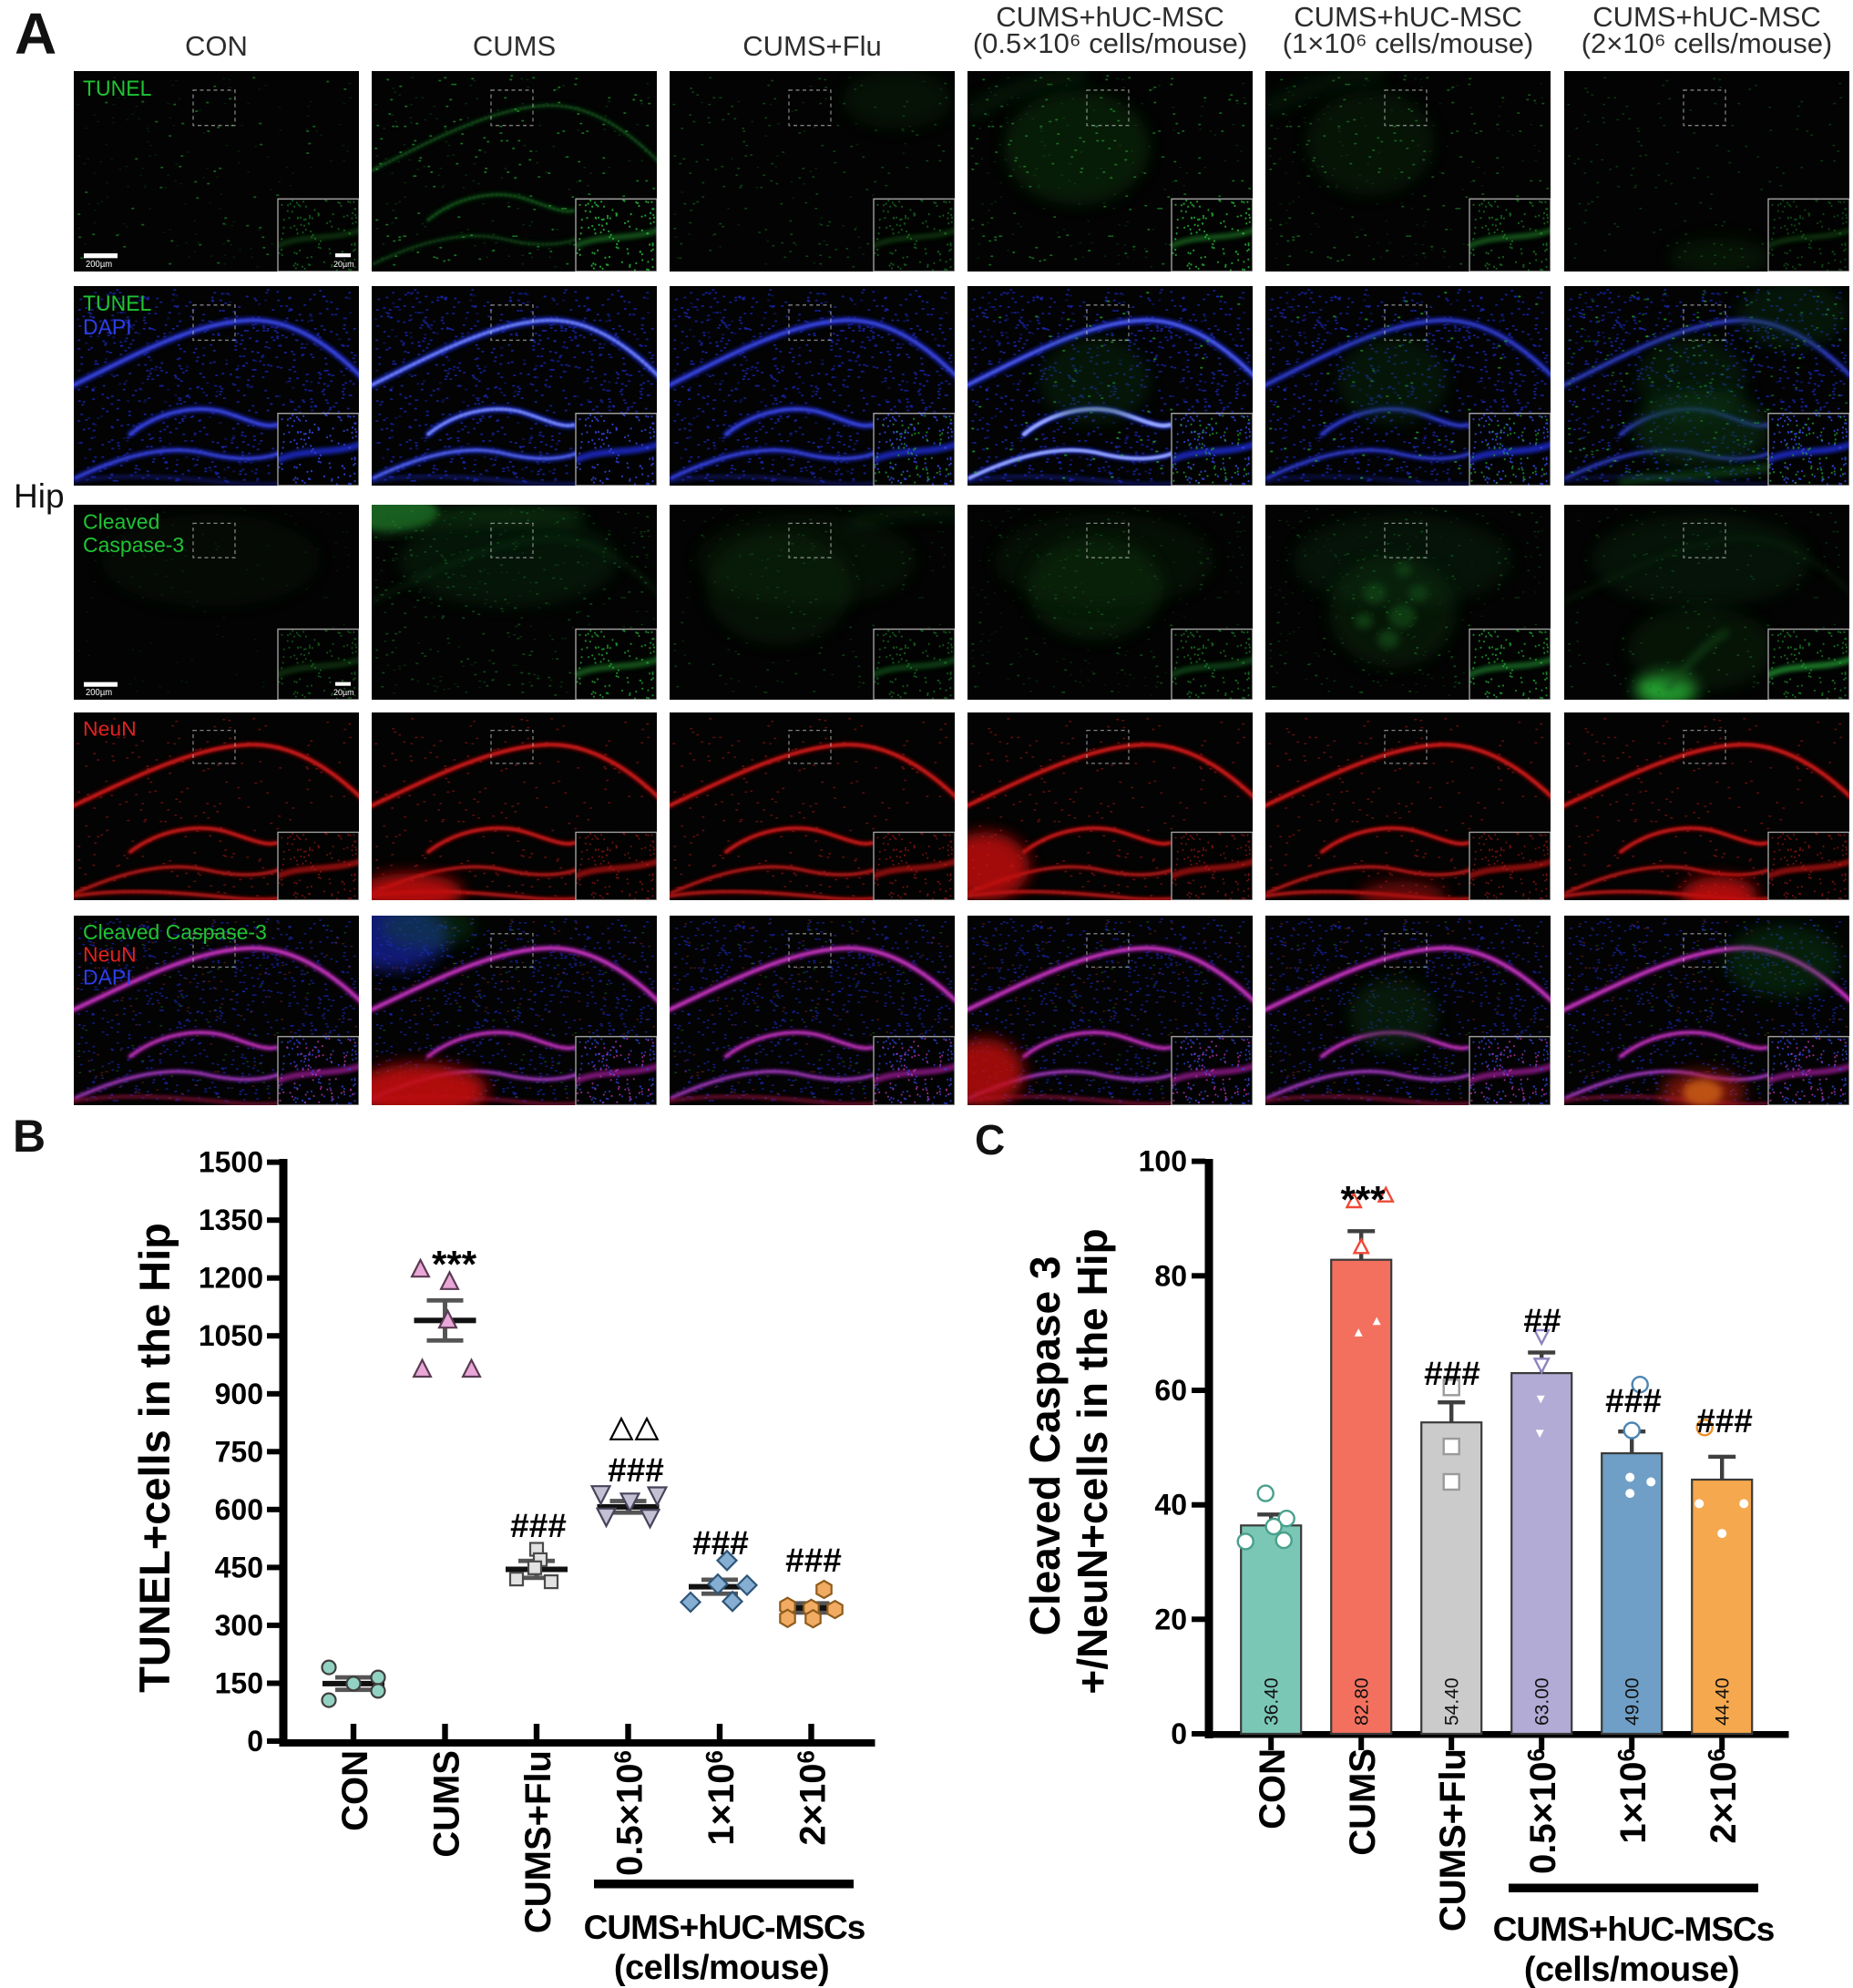  I want to click on svg-text: 450, so click(239, 1567).